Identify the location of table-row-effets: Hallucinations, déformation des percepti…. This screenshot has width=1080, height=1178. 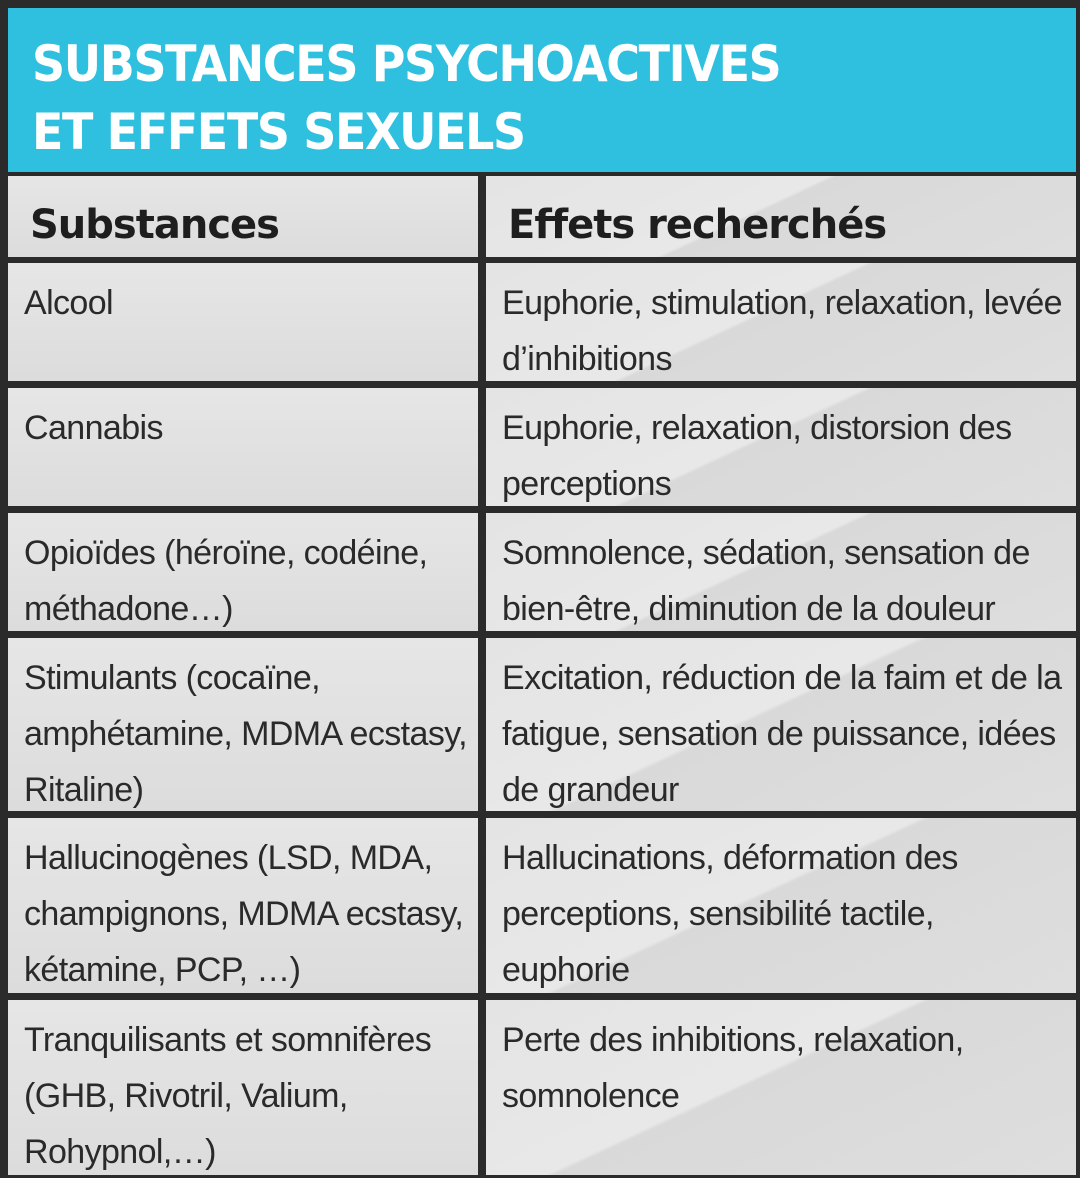
(781, 905).